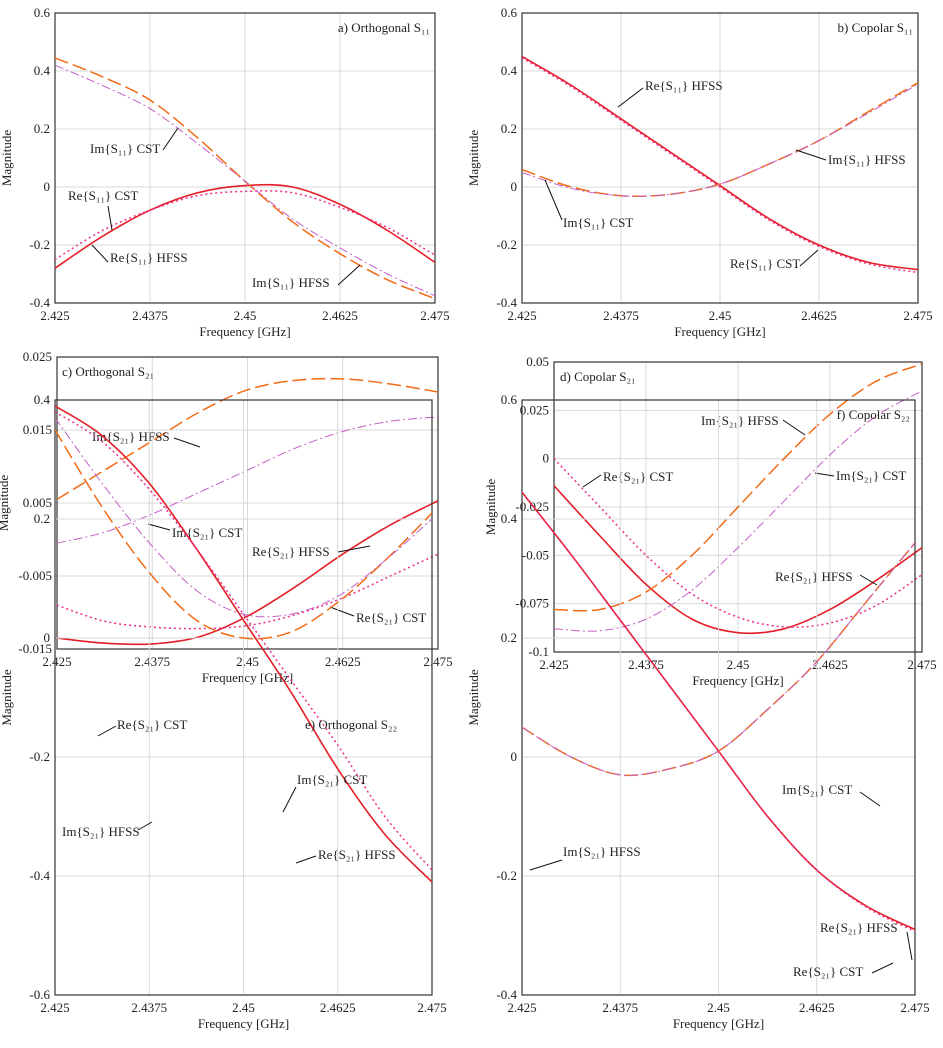  I want to click on y-tick-label: -0.6, so click(39, 994).